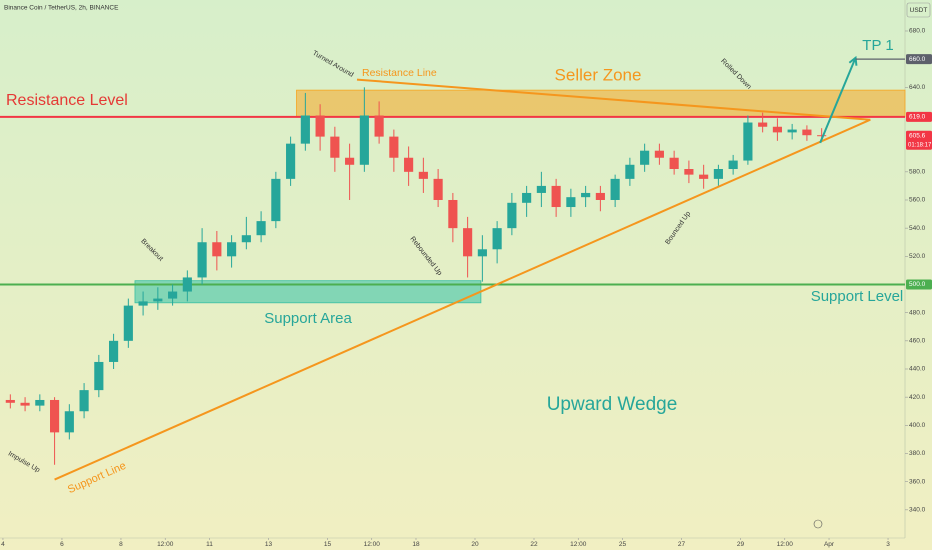 The image size is (932, 550). Describe the element at coordinates (829, 544) in the screenshot. I see `x-tick-label: Apr` at that location.